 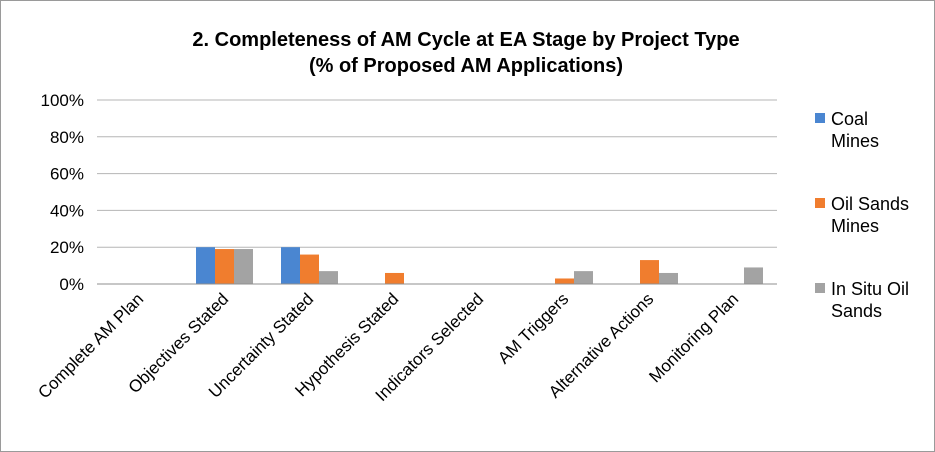 What do you see at coordinates (870, 300) in the screenshot?
I see `legend-label: In Situ Oil Sands` at bounding box center [870, 300].